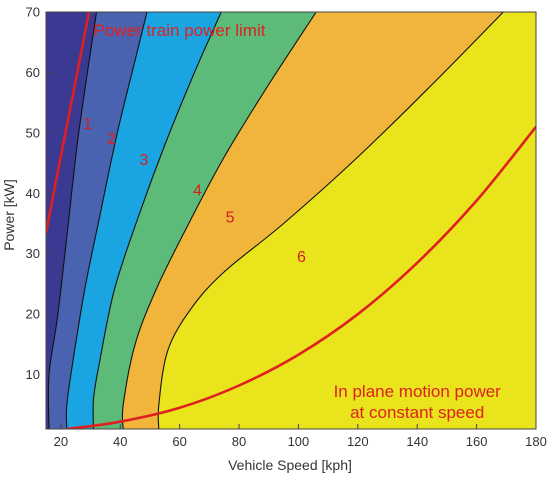 The width and height of the screenshot is (550, 478). I want to click on power-train-limit-line, so click(68, 123).